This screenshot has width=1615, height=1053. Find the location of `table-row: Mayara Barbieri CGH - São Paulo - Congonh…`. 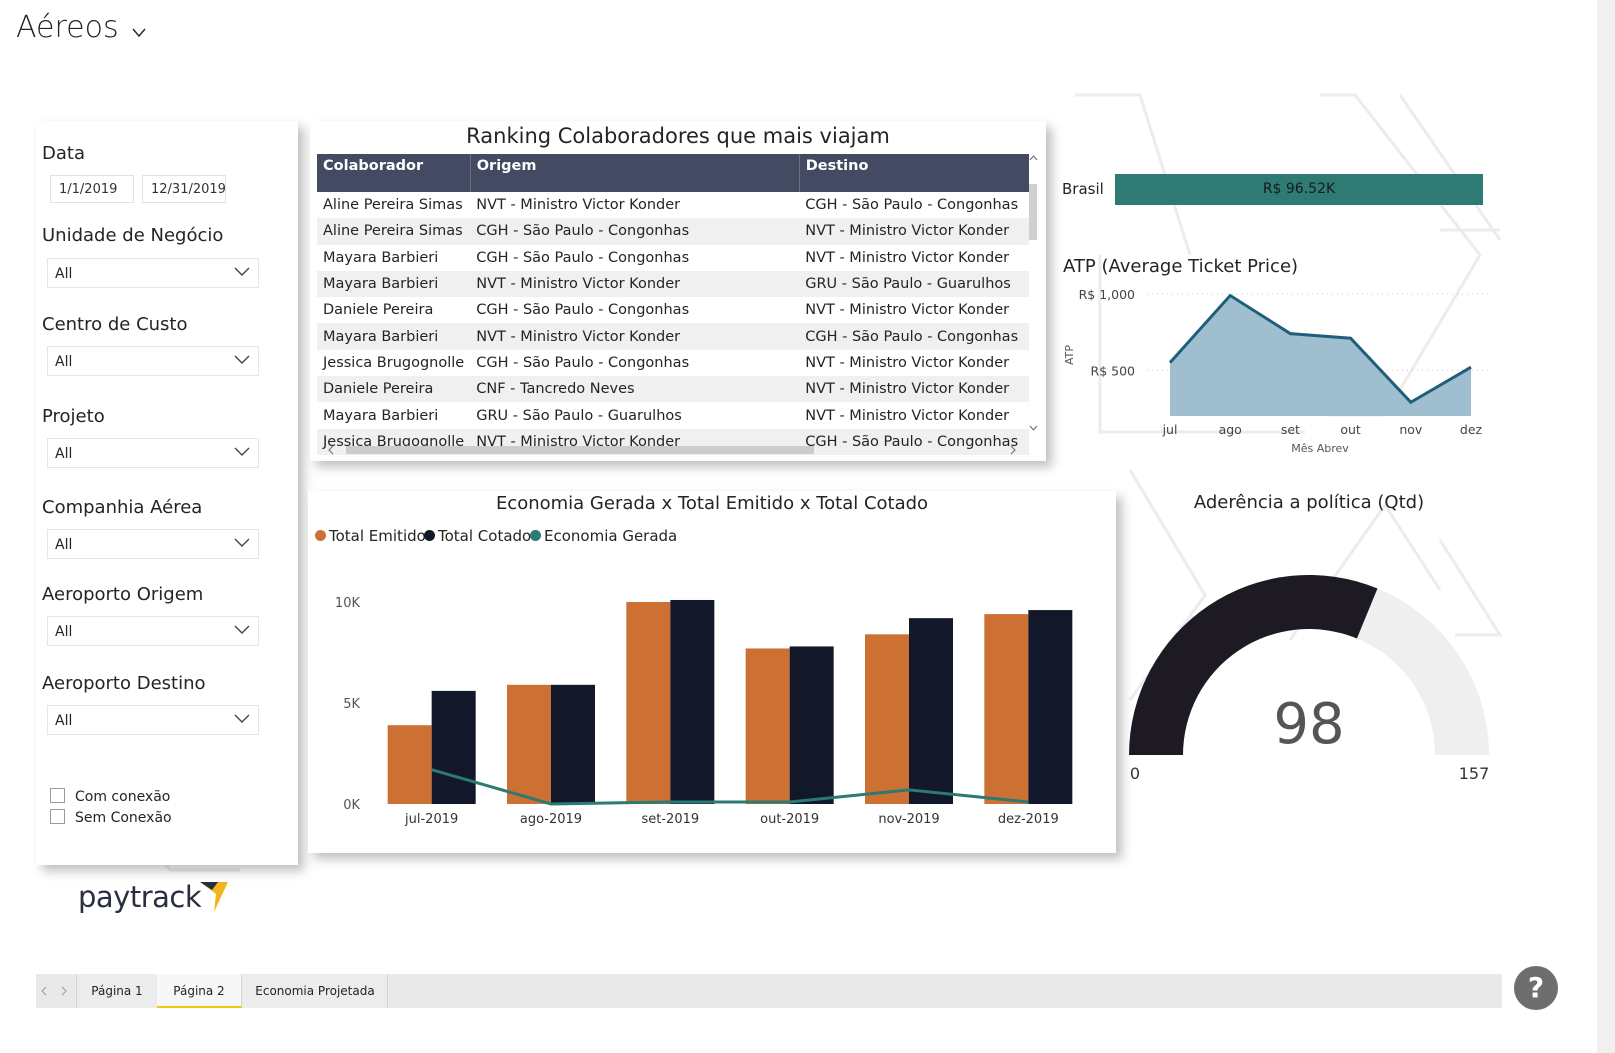

table-row: Mayara Barbieri CGH - São Paulo - Congonh… is located at coordinates (673, 258).